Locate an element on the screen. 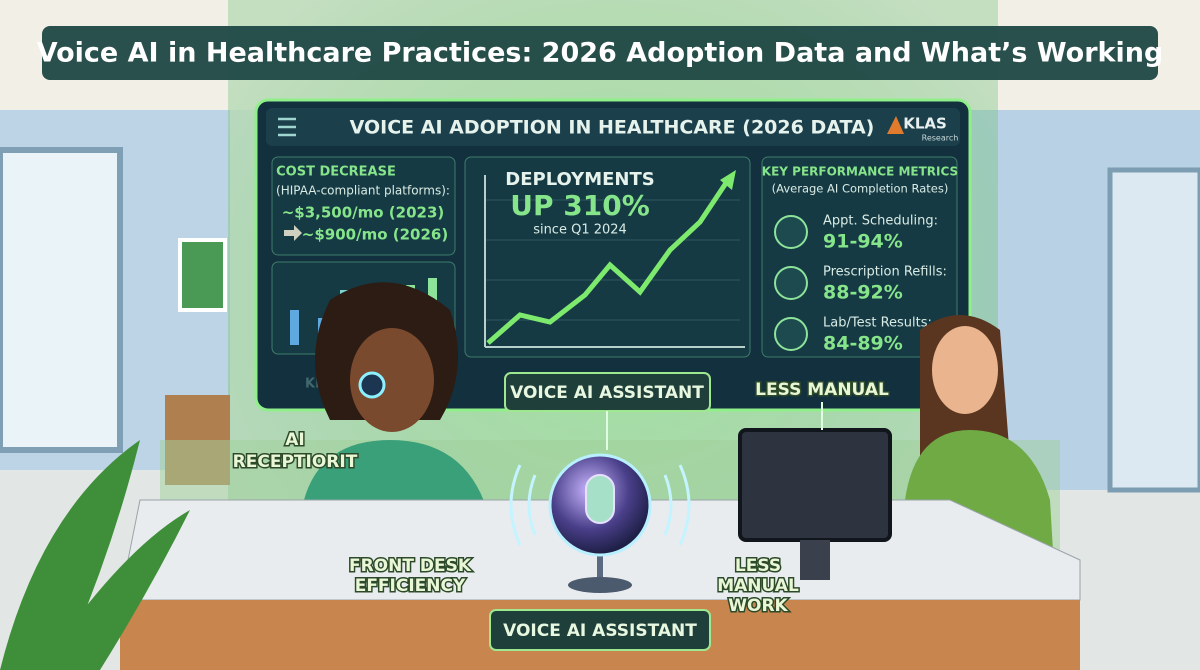 Image resolution: width=1200 pixels, height=670 pixels. less-manual-work-label: LESS is located at coordinates (758, 566).